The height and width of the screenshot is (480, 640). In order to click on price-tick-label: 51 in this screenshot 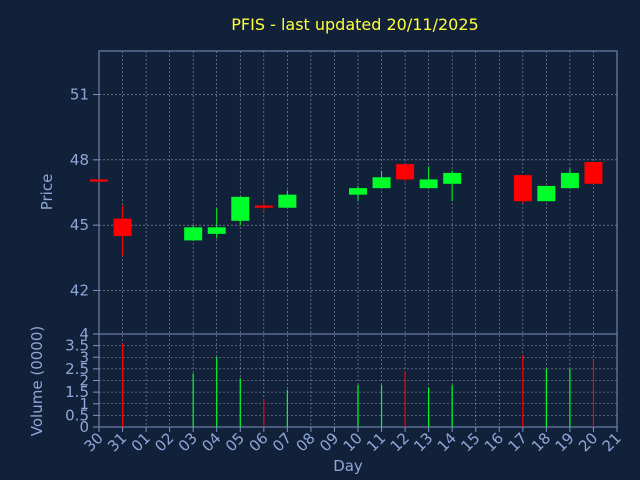, I will do `click(79, 95)`.